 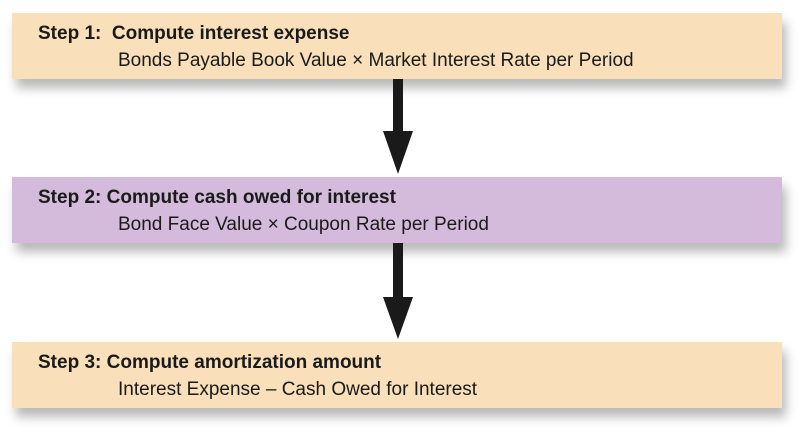 I want to click on step-2-title: Compute cash owed for interest, so click(x=251, y=197).